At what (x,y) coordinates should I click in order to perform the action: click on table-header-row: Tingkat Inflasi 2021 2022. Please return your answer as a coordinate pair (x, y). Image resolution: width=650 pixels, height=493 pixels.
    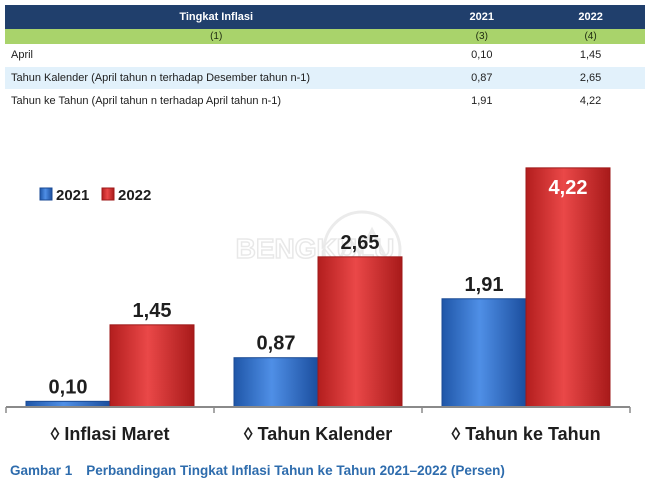
    Looking at the image, I should click on (325, 17).